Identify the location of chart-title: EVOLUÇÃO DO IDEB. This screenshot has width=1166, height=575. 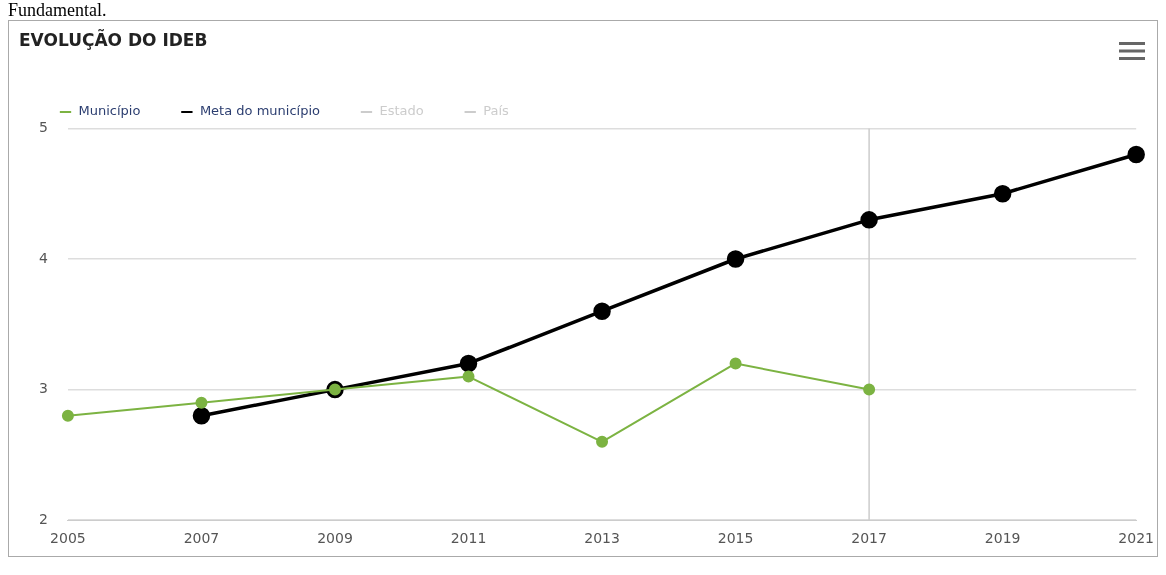
(113, 38).